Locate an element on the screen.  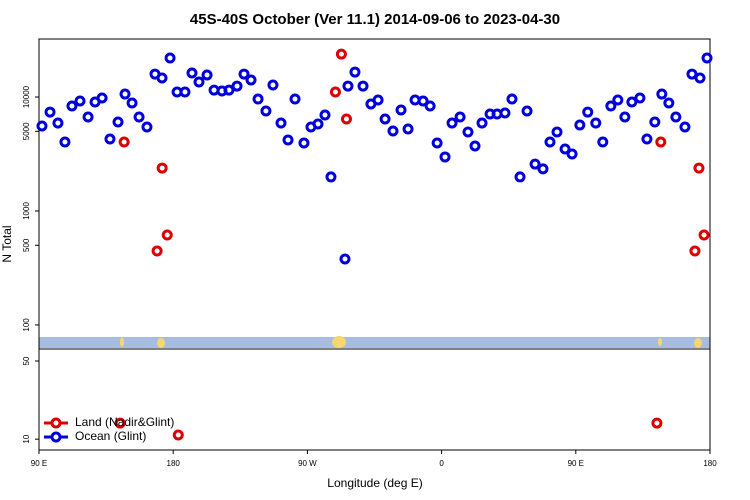
x-axis-label: Longitude (deg E) is located at coordinates (374, 483).